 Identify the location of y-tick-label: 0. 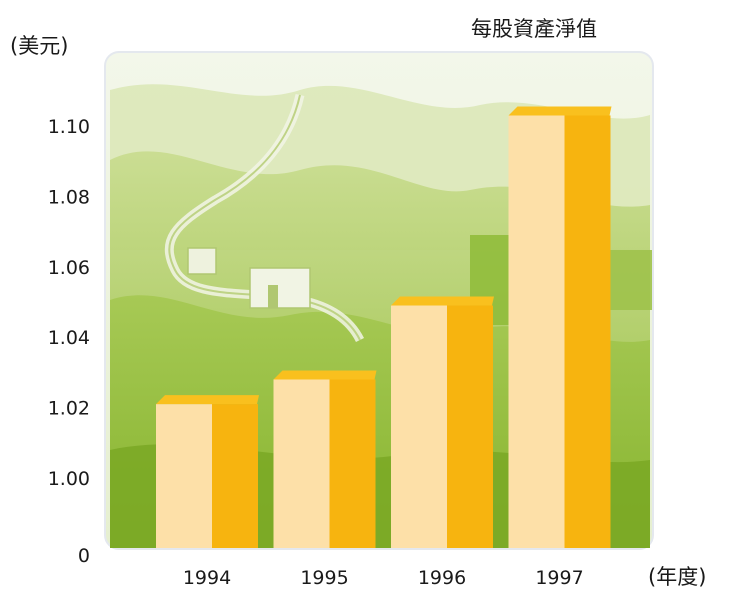
(84, 556).